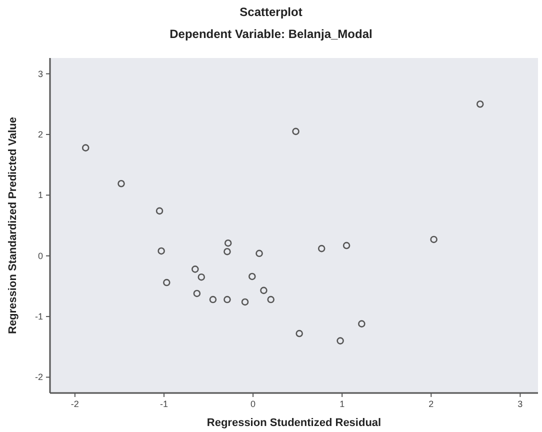 This screenshot has height=432, width=542. What do you see at coordinates (40, 255) in the screenshot?
I see `y-tick-label: 0` at bounding box center [40, 255].